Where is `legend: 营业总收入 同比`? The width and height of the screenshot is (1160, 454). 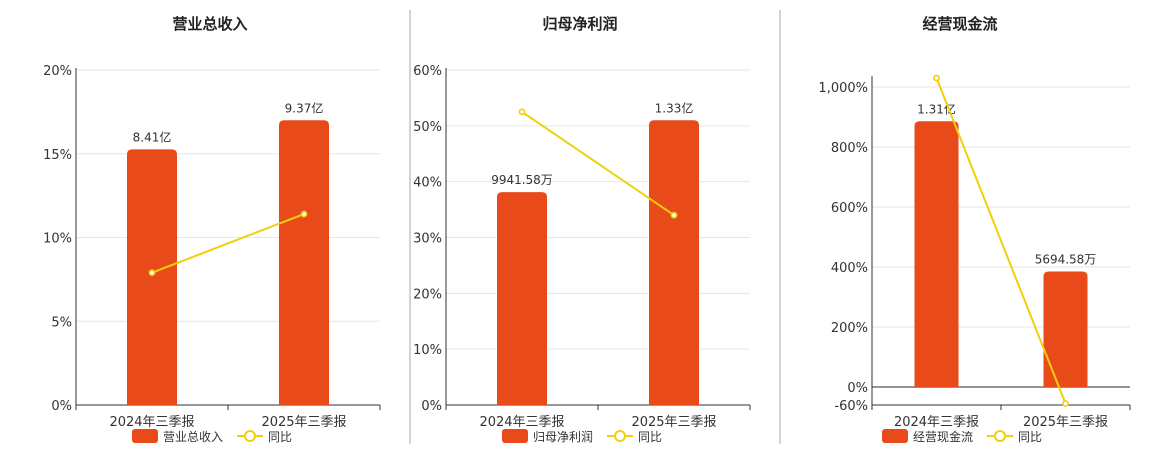 legend: 营业总收入 同比 is located at coordinates (212, 436).